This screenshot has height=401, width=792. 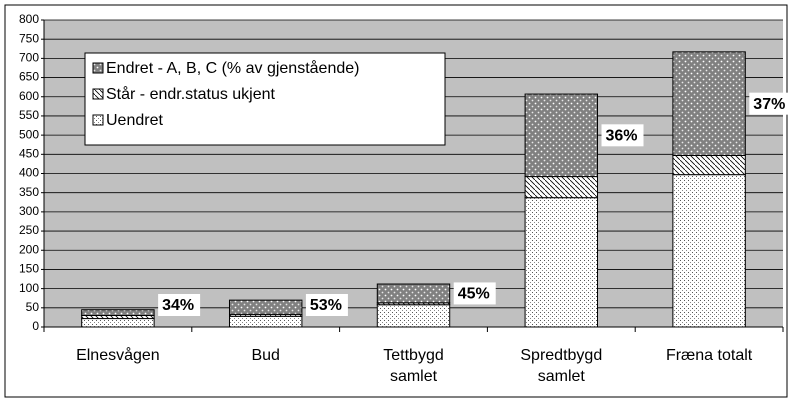 What do you see at coordinates (33, 307) in the screenshot?
I see `y-tick-label: 50` at bounding box center [33, 307].